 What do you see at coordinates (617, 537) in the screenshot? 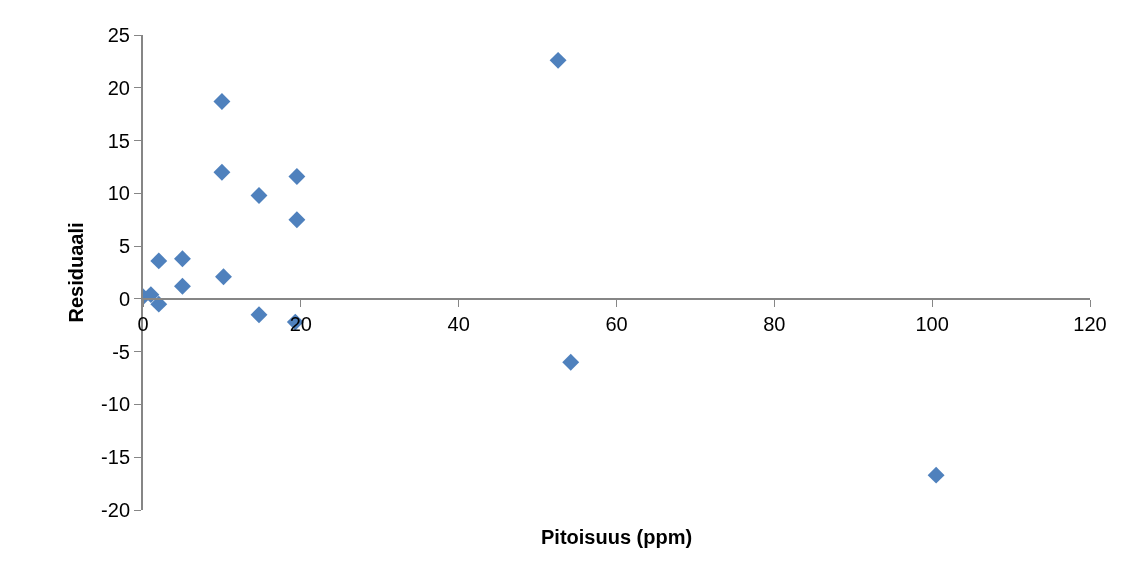
I see `x-axis-title: Pitoisuus (ppm)` at bounding box center [617, 537].